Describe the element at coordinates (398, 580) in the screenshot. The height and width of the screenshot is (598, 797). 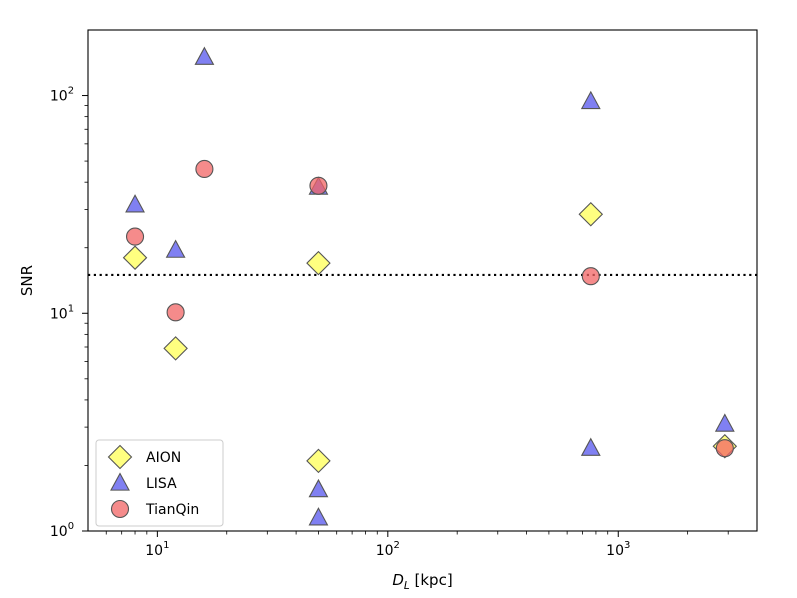
I see `x-axis-label-symbol: D` at that location.